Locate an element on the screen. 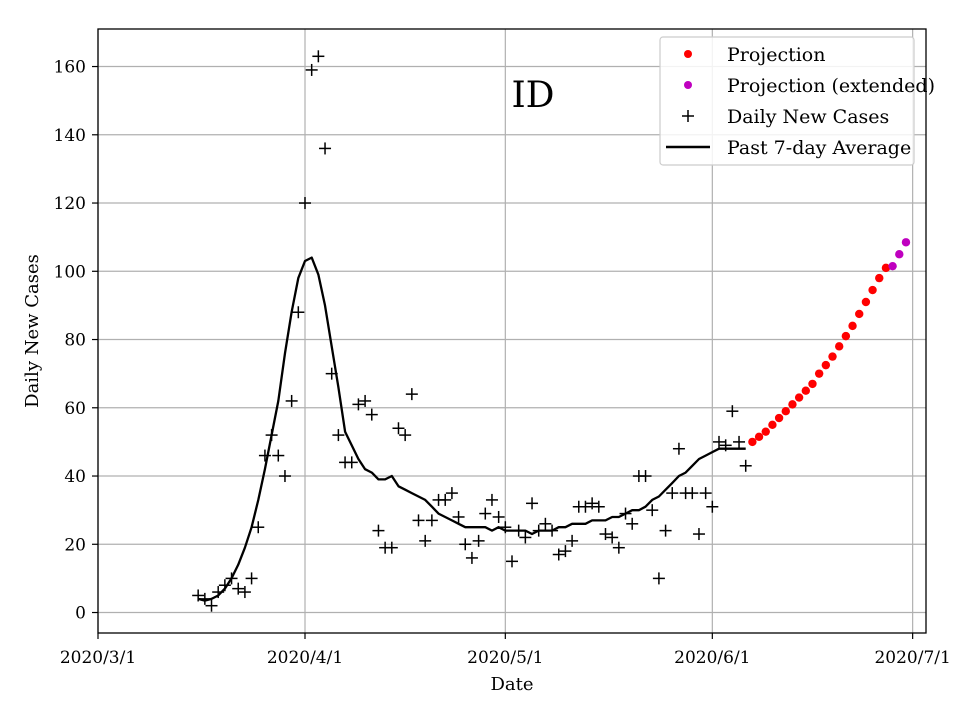 The image size is (960, 720). x-axis-label: Date is located at coordinates (511, 684).